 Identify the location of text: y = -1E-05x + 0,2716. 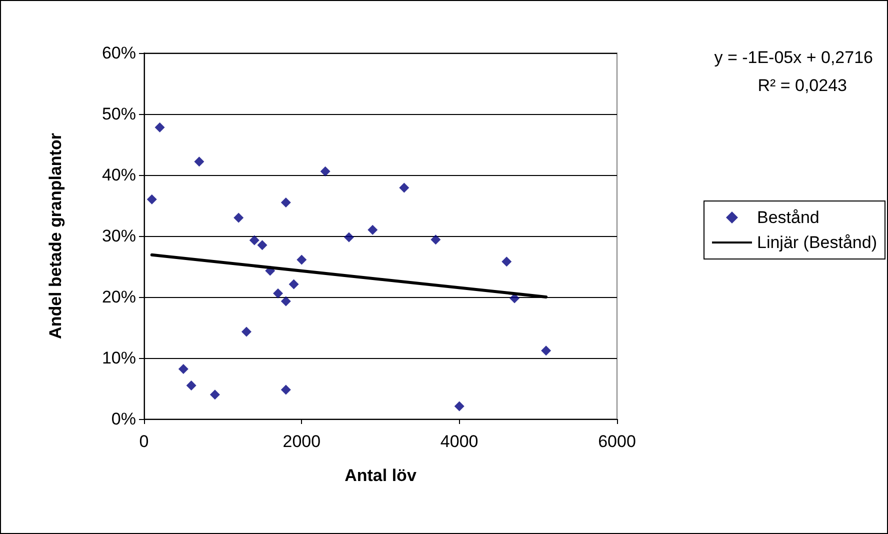
(794, 57).